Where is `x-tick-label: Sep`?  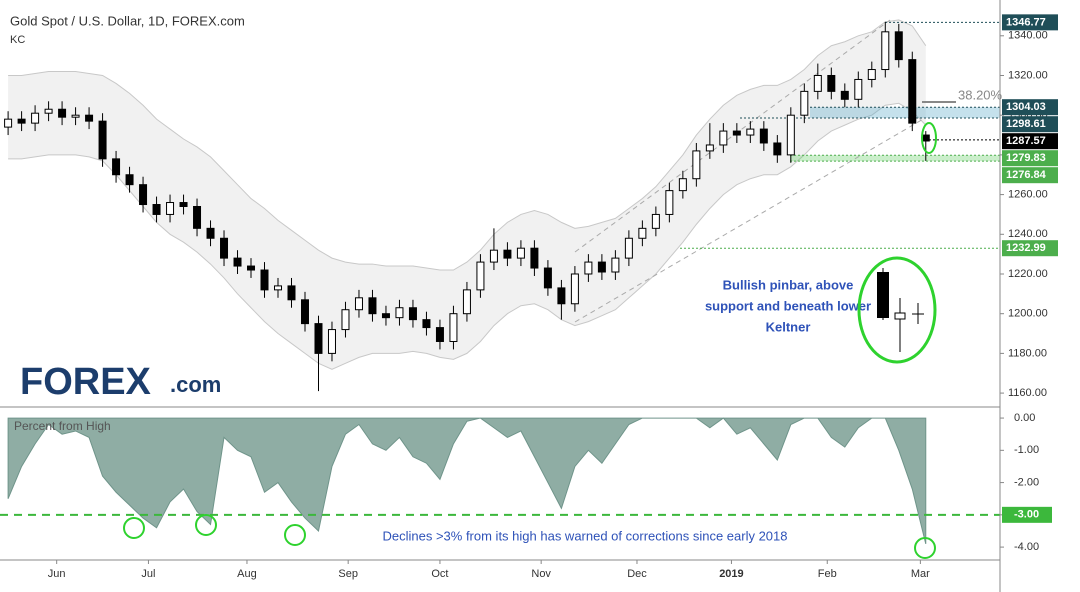
x-tick-label: Sep is located at coordinates (348, 574).